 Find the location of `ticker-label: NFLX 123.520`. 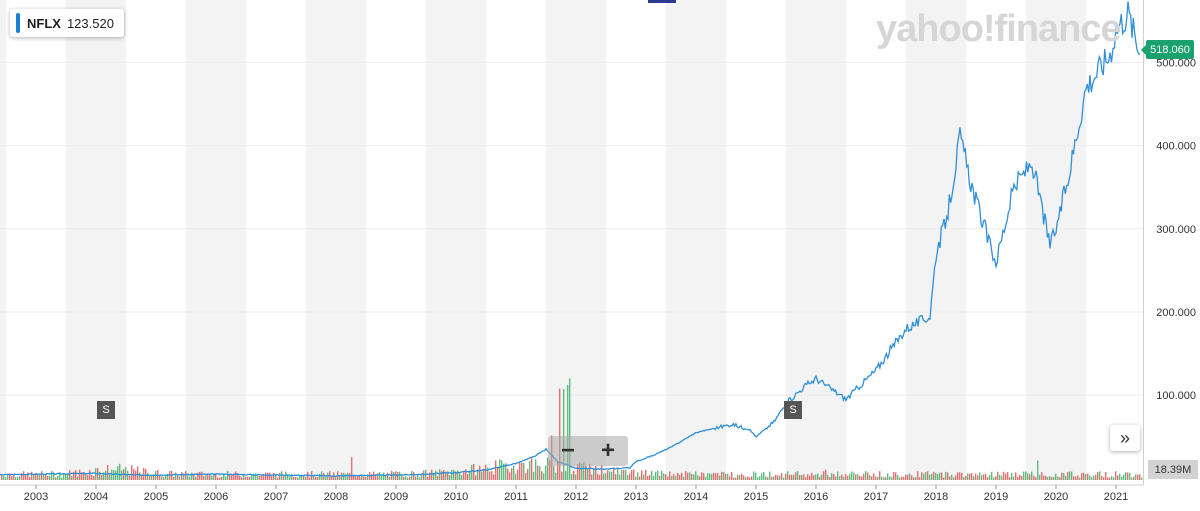

ticker-label: NFLX 123.520 is located at coordinates (67, 23).